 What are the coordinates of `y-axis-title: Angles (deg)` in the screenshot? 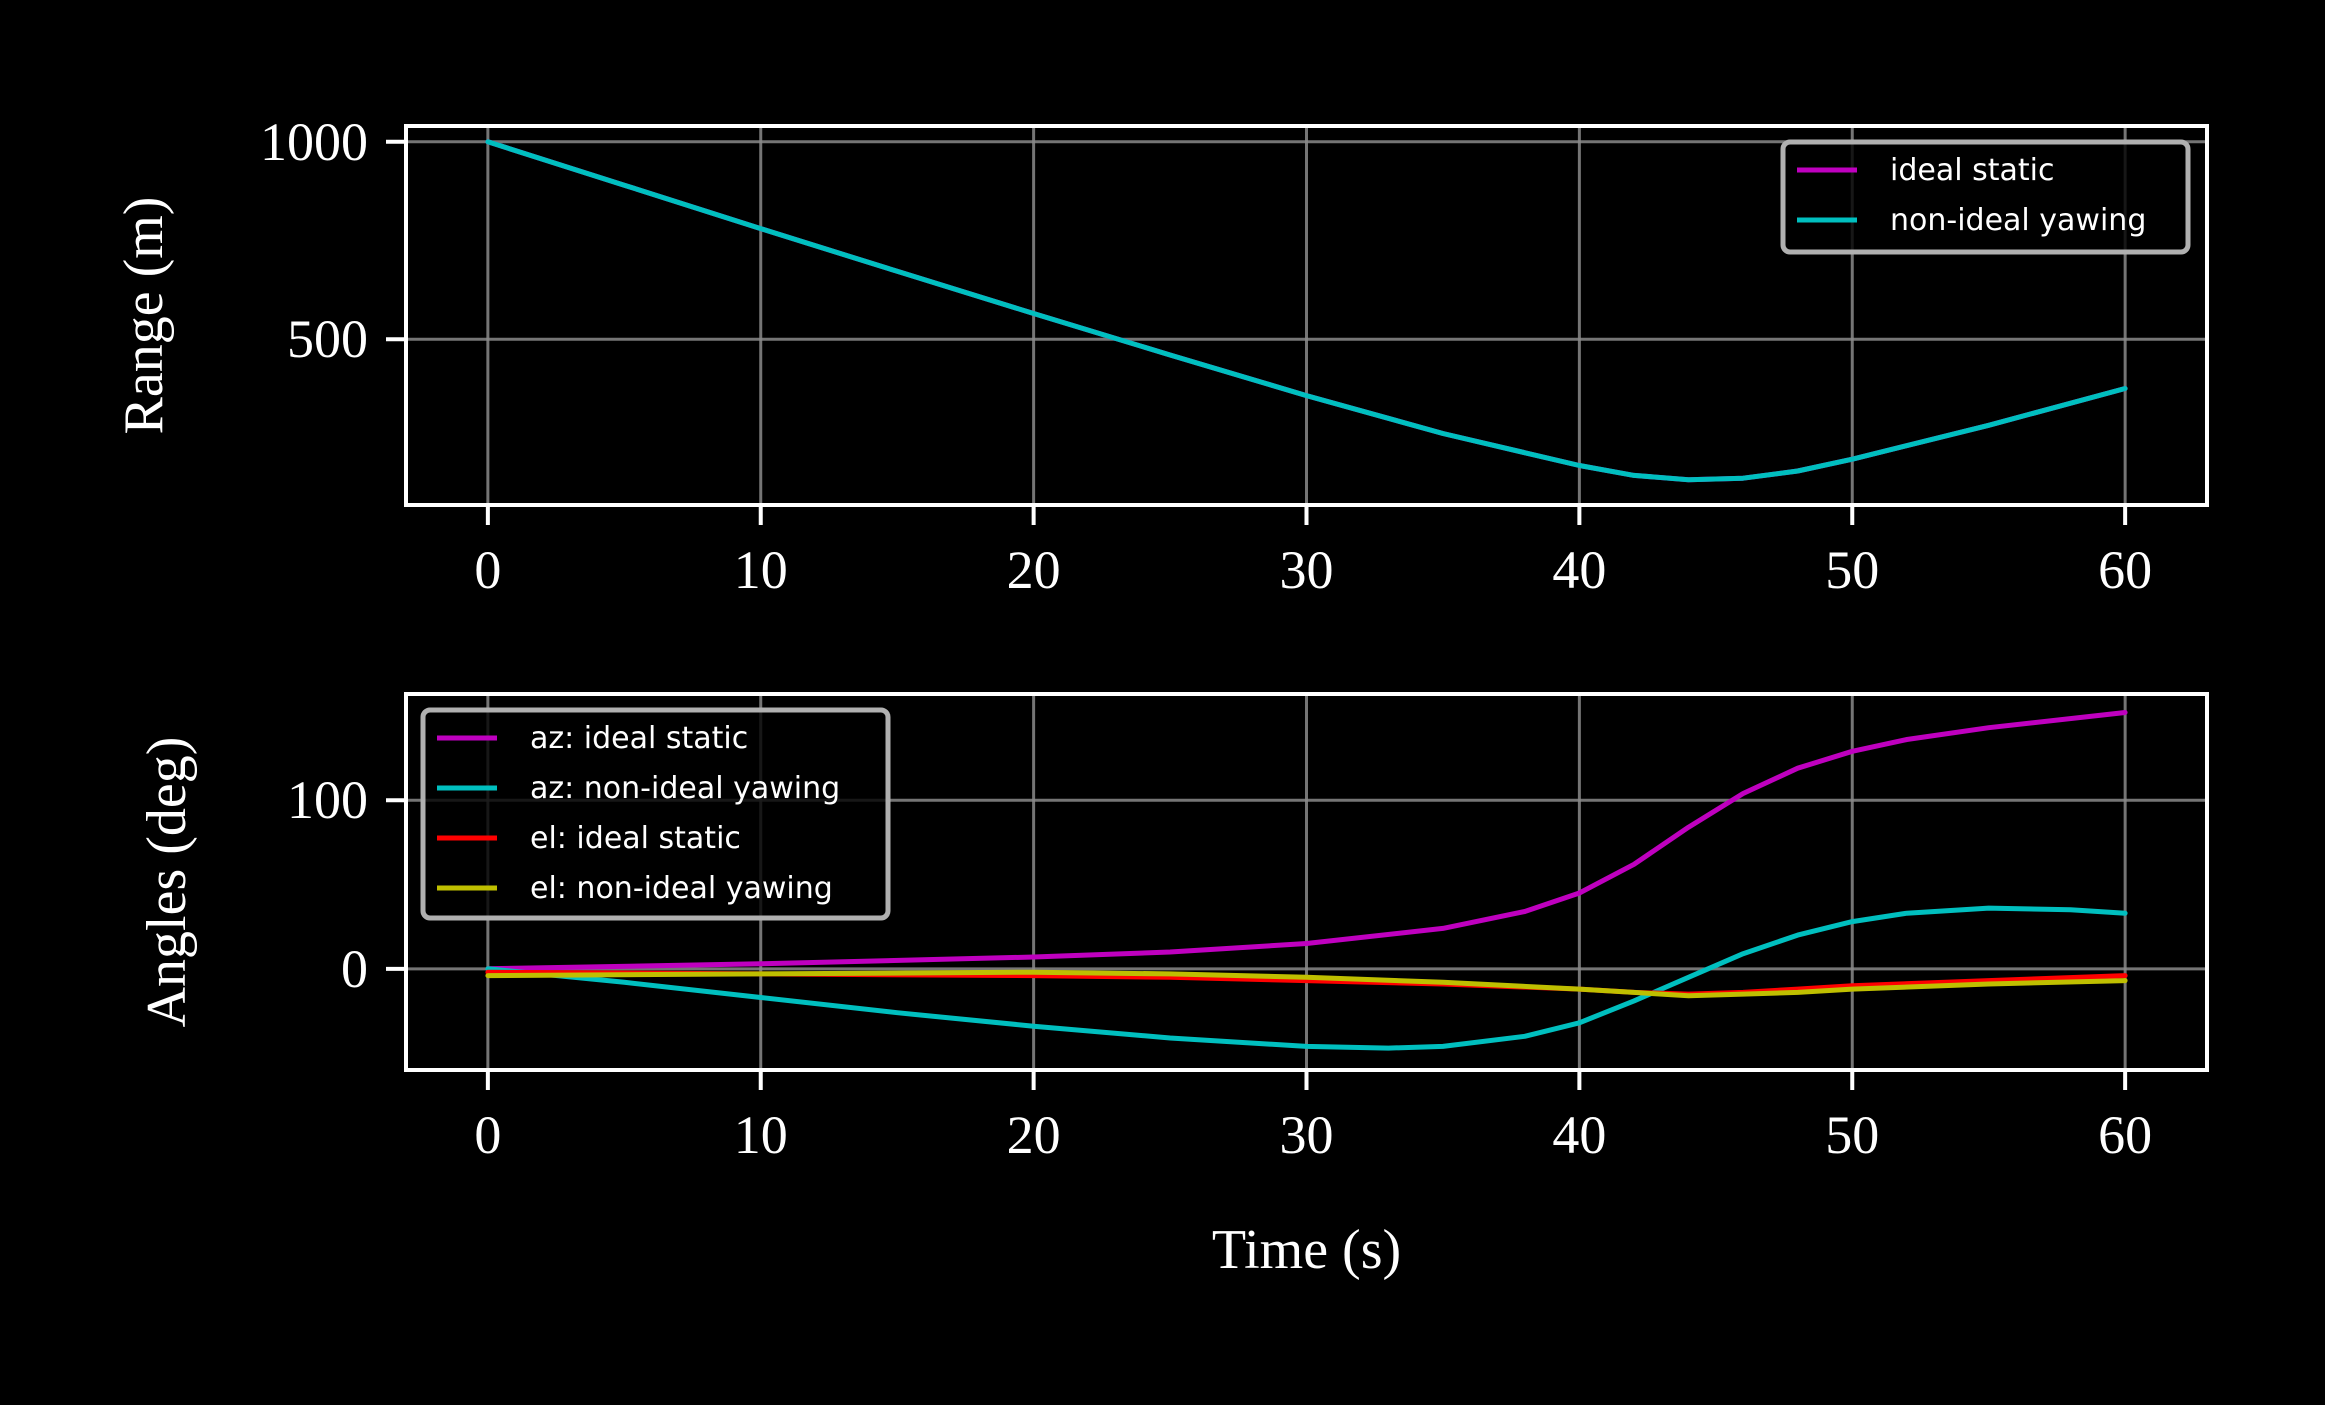 It's located at (167, 882).